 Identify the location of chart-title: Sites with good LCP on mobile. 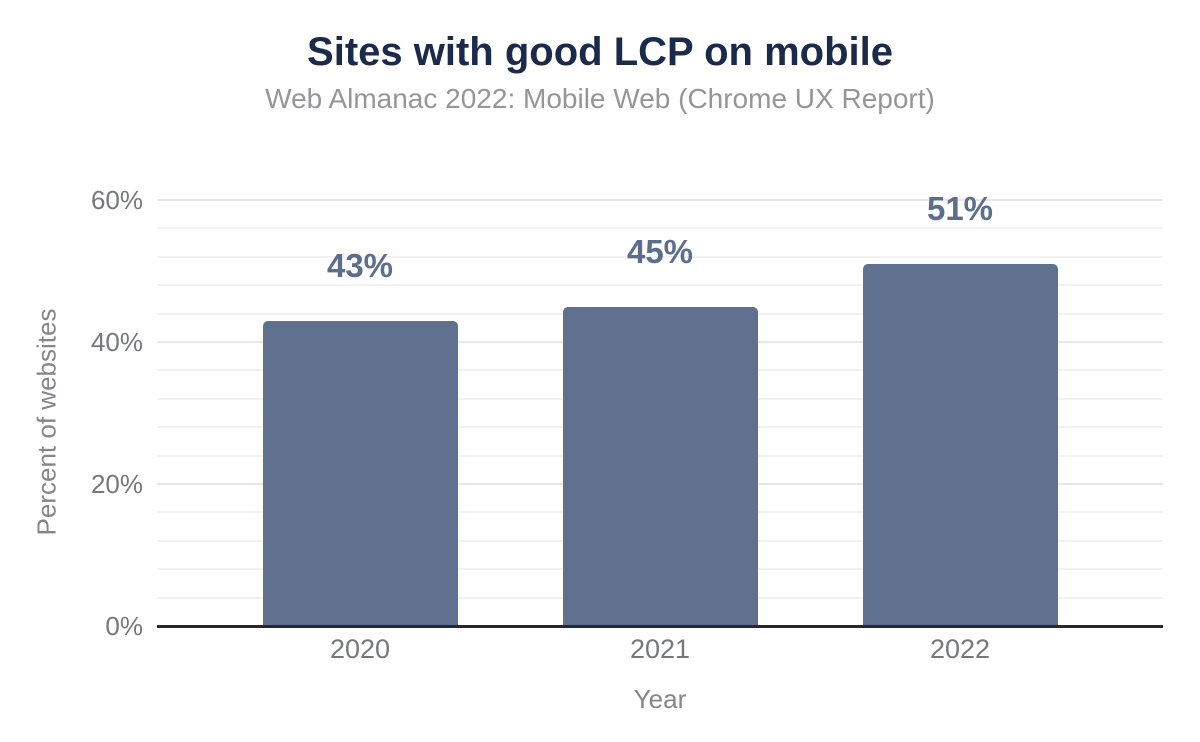
(600, 52).